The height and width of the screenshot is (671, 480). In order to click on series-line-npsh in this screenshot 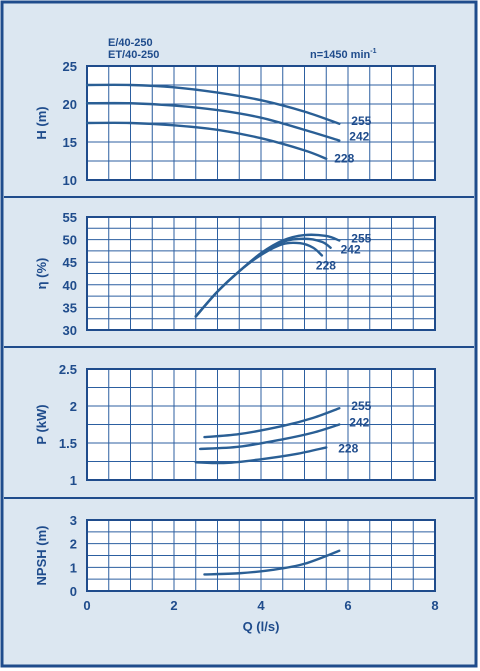, I will do `click(272, 562)`.